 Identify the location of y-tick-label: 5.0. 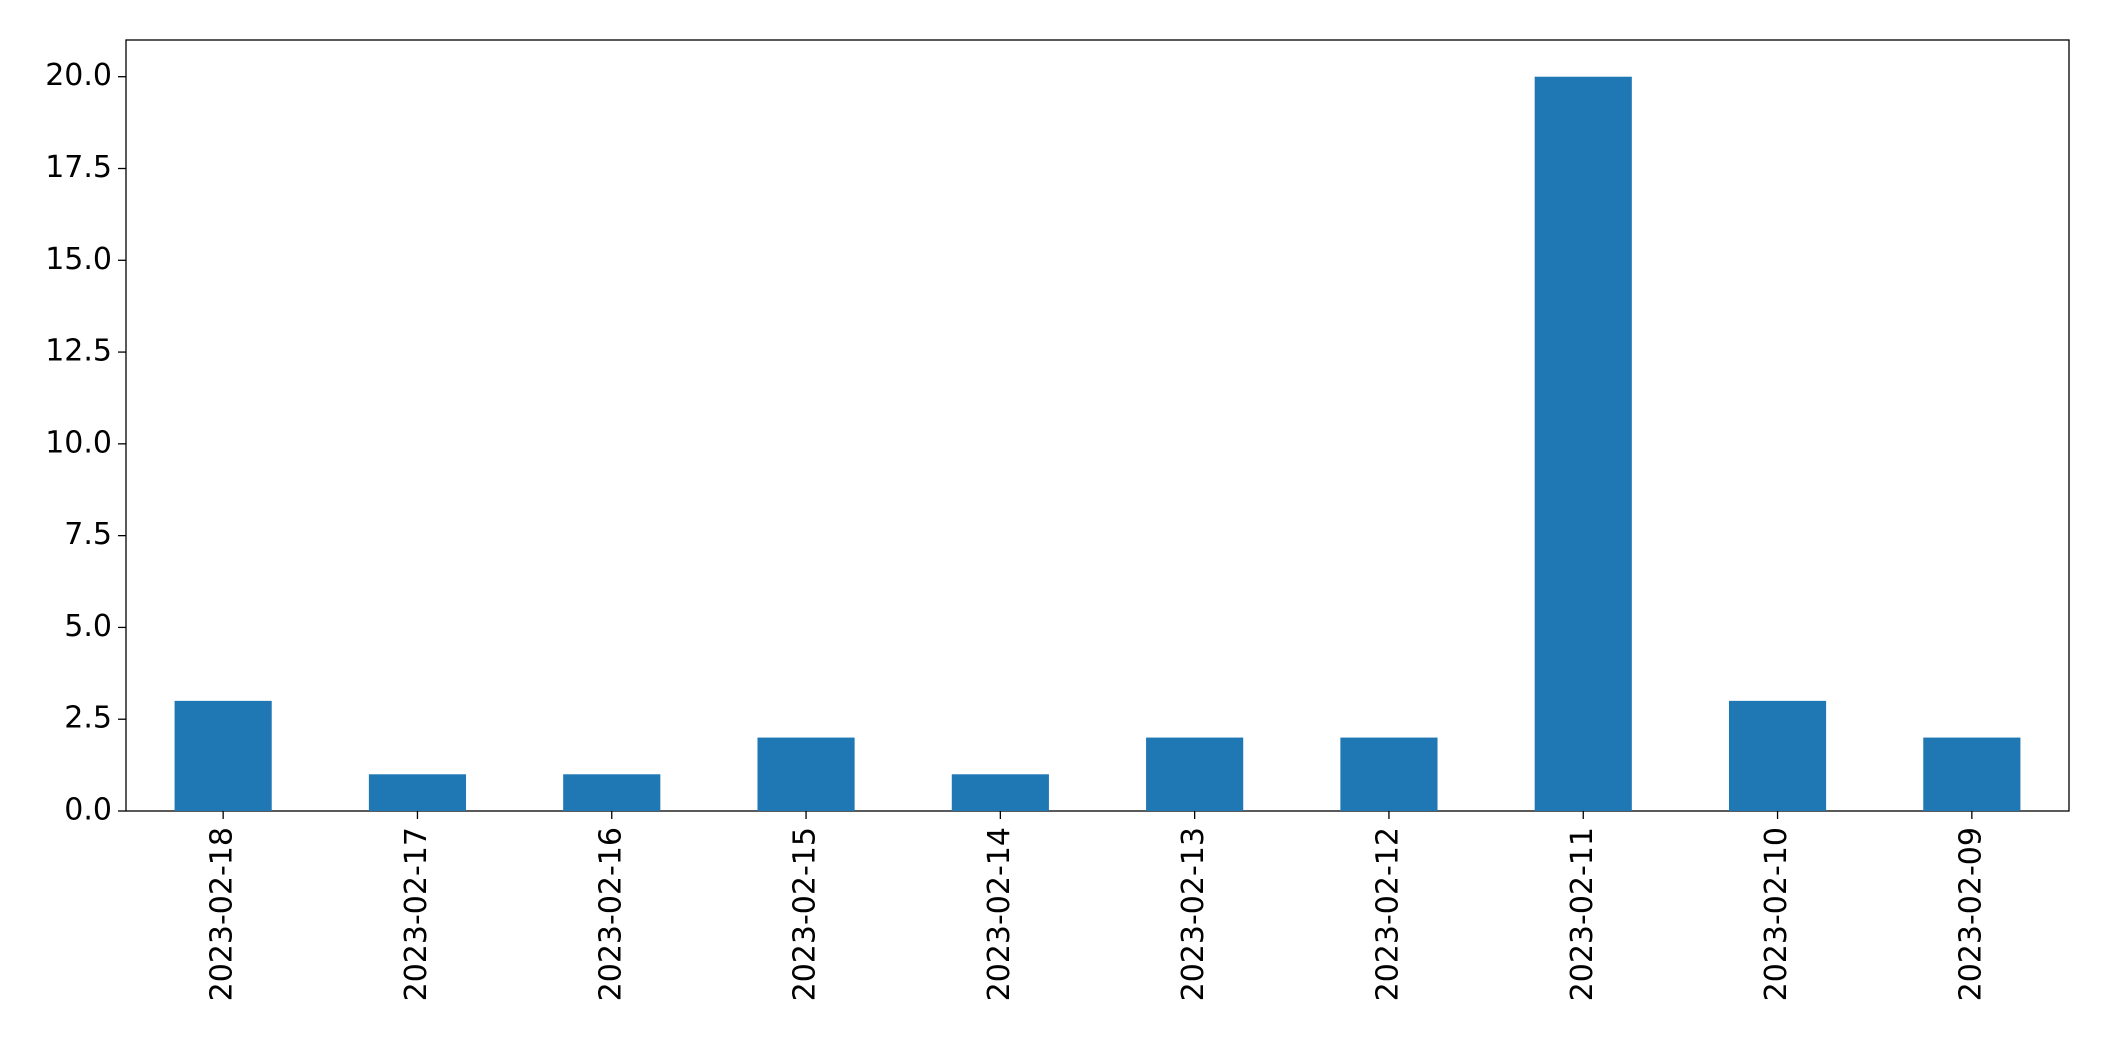
(88, 626).